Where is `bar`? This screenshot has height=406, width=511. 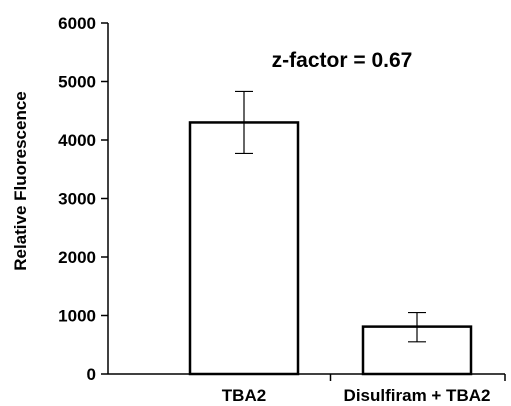
bar is located at coordinates (244, 248).